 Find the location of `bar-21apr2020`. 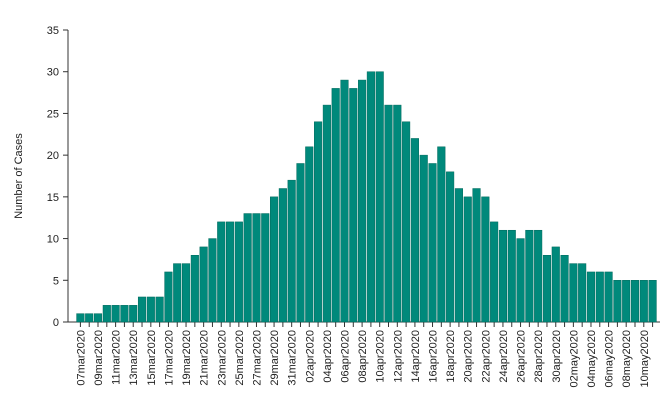

bar-21apr2020 is located at coordinates (476, 255).